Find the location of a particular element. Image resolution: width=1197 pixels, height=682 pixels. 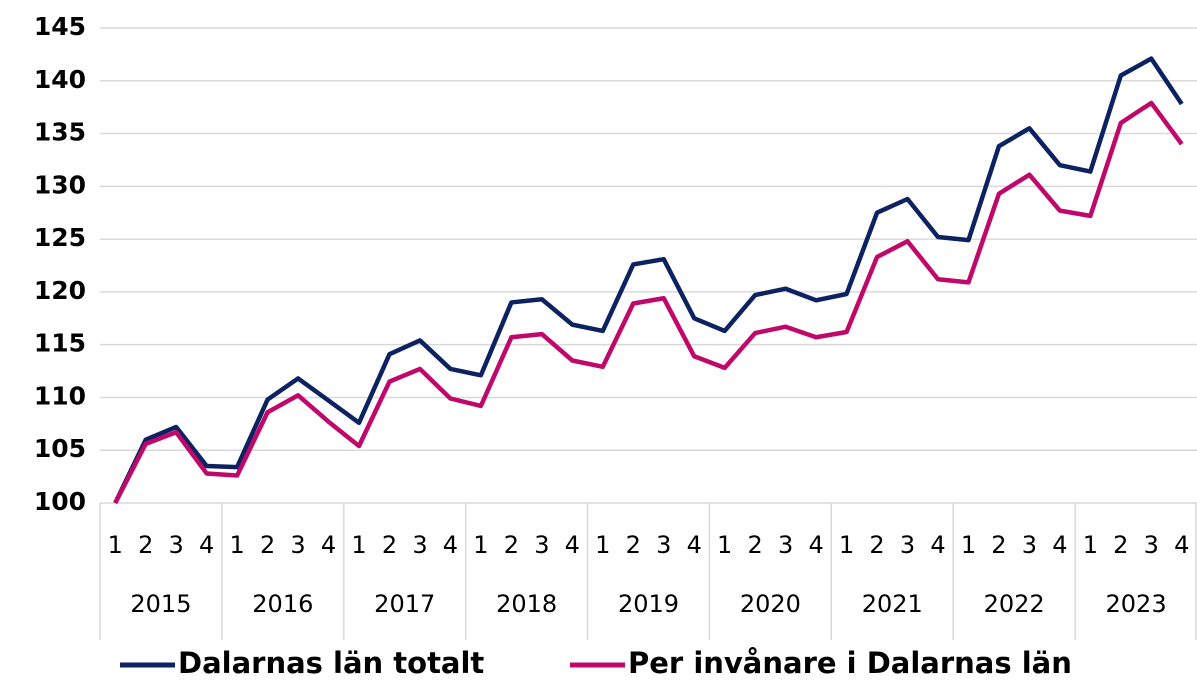

x-group-label: 2018 is located at coordinates (526, 604).